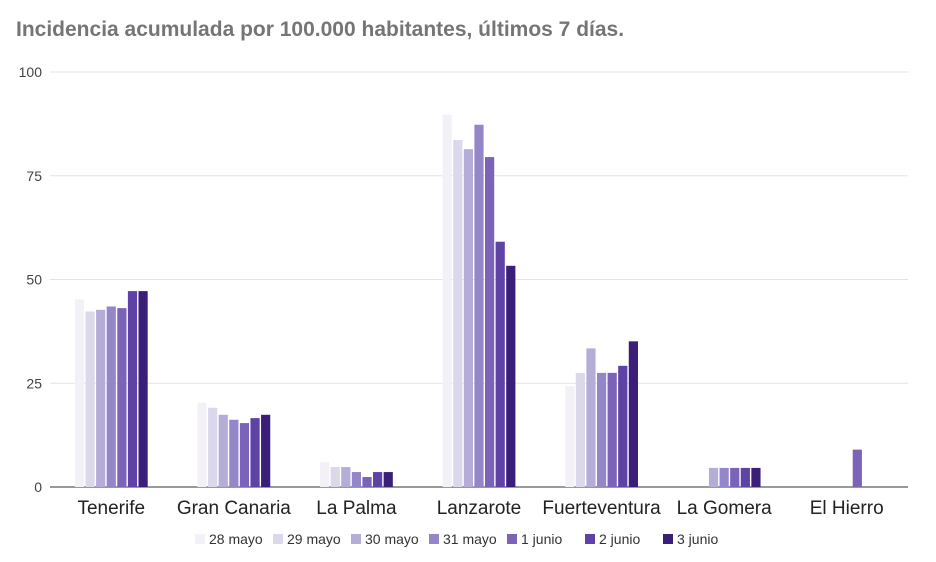  What do you see at coordinates (392, 539) in the screenshot?
I see `legend-label: 30 mayo` at bounding box center [392, 539].